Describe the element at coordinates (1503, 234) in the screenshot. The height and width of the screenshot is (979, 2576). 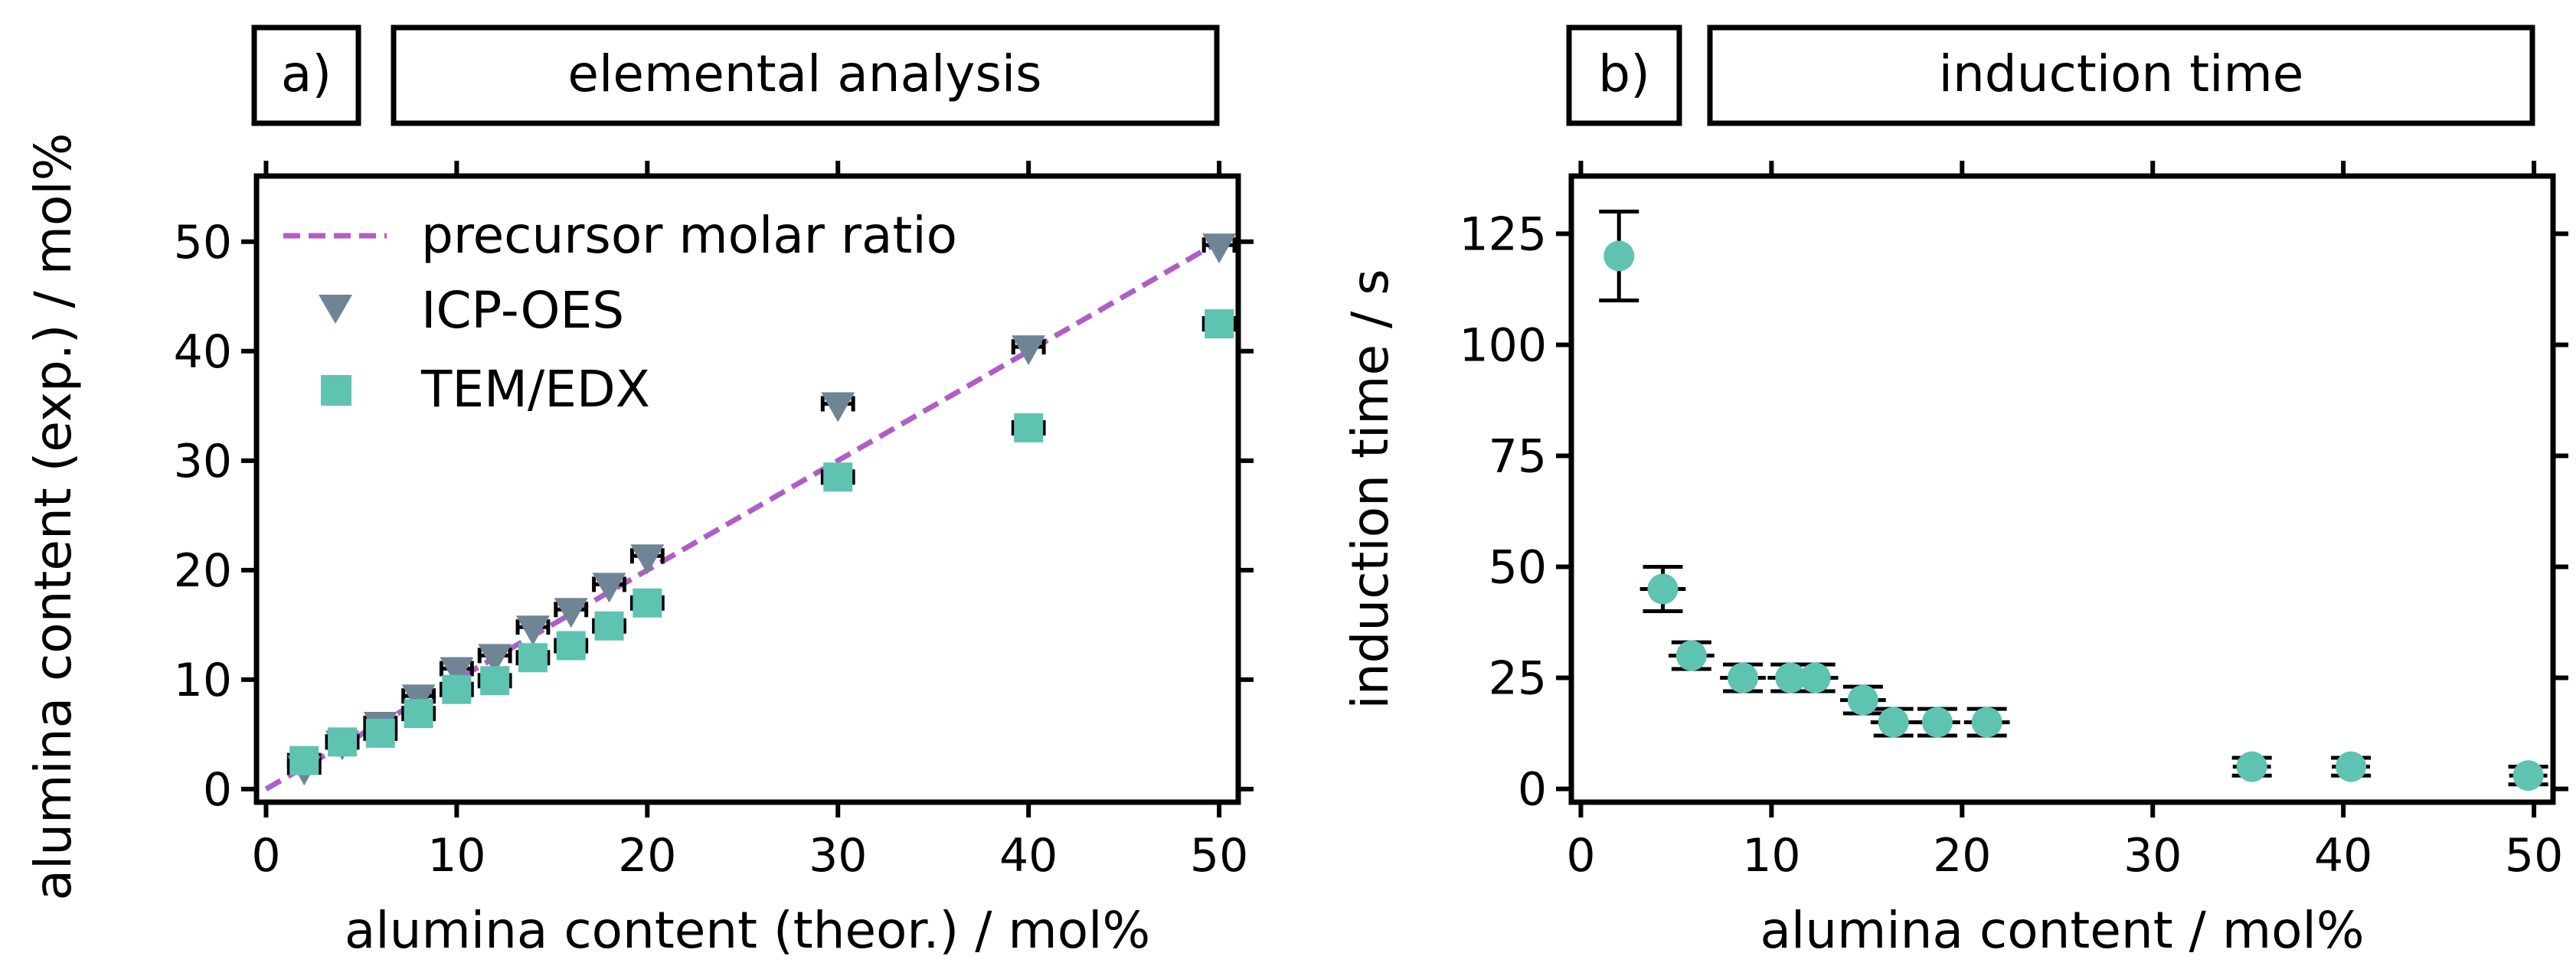
I see `y-tick-label: 125` at that location.